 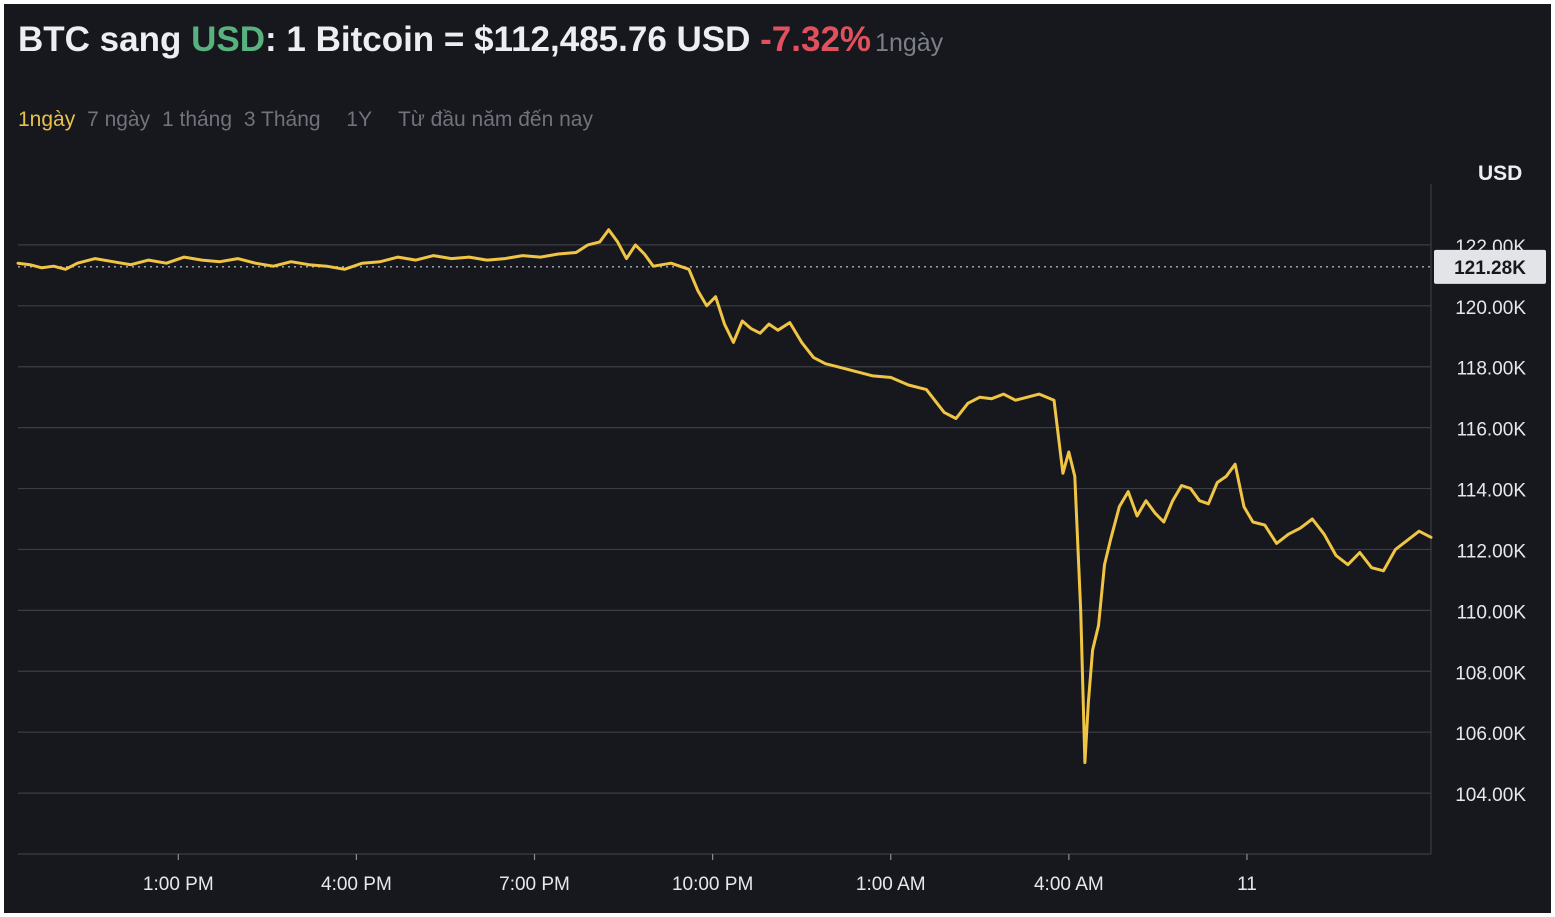 What do you see at coordinates (1069, 884) in the screenshot?
I see `x-tick-label: 4:00 AM` at bounding box center [1069, 884].